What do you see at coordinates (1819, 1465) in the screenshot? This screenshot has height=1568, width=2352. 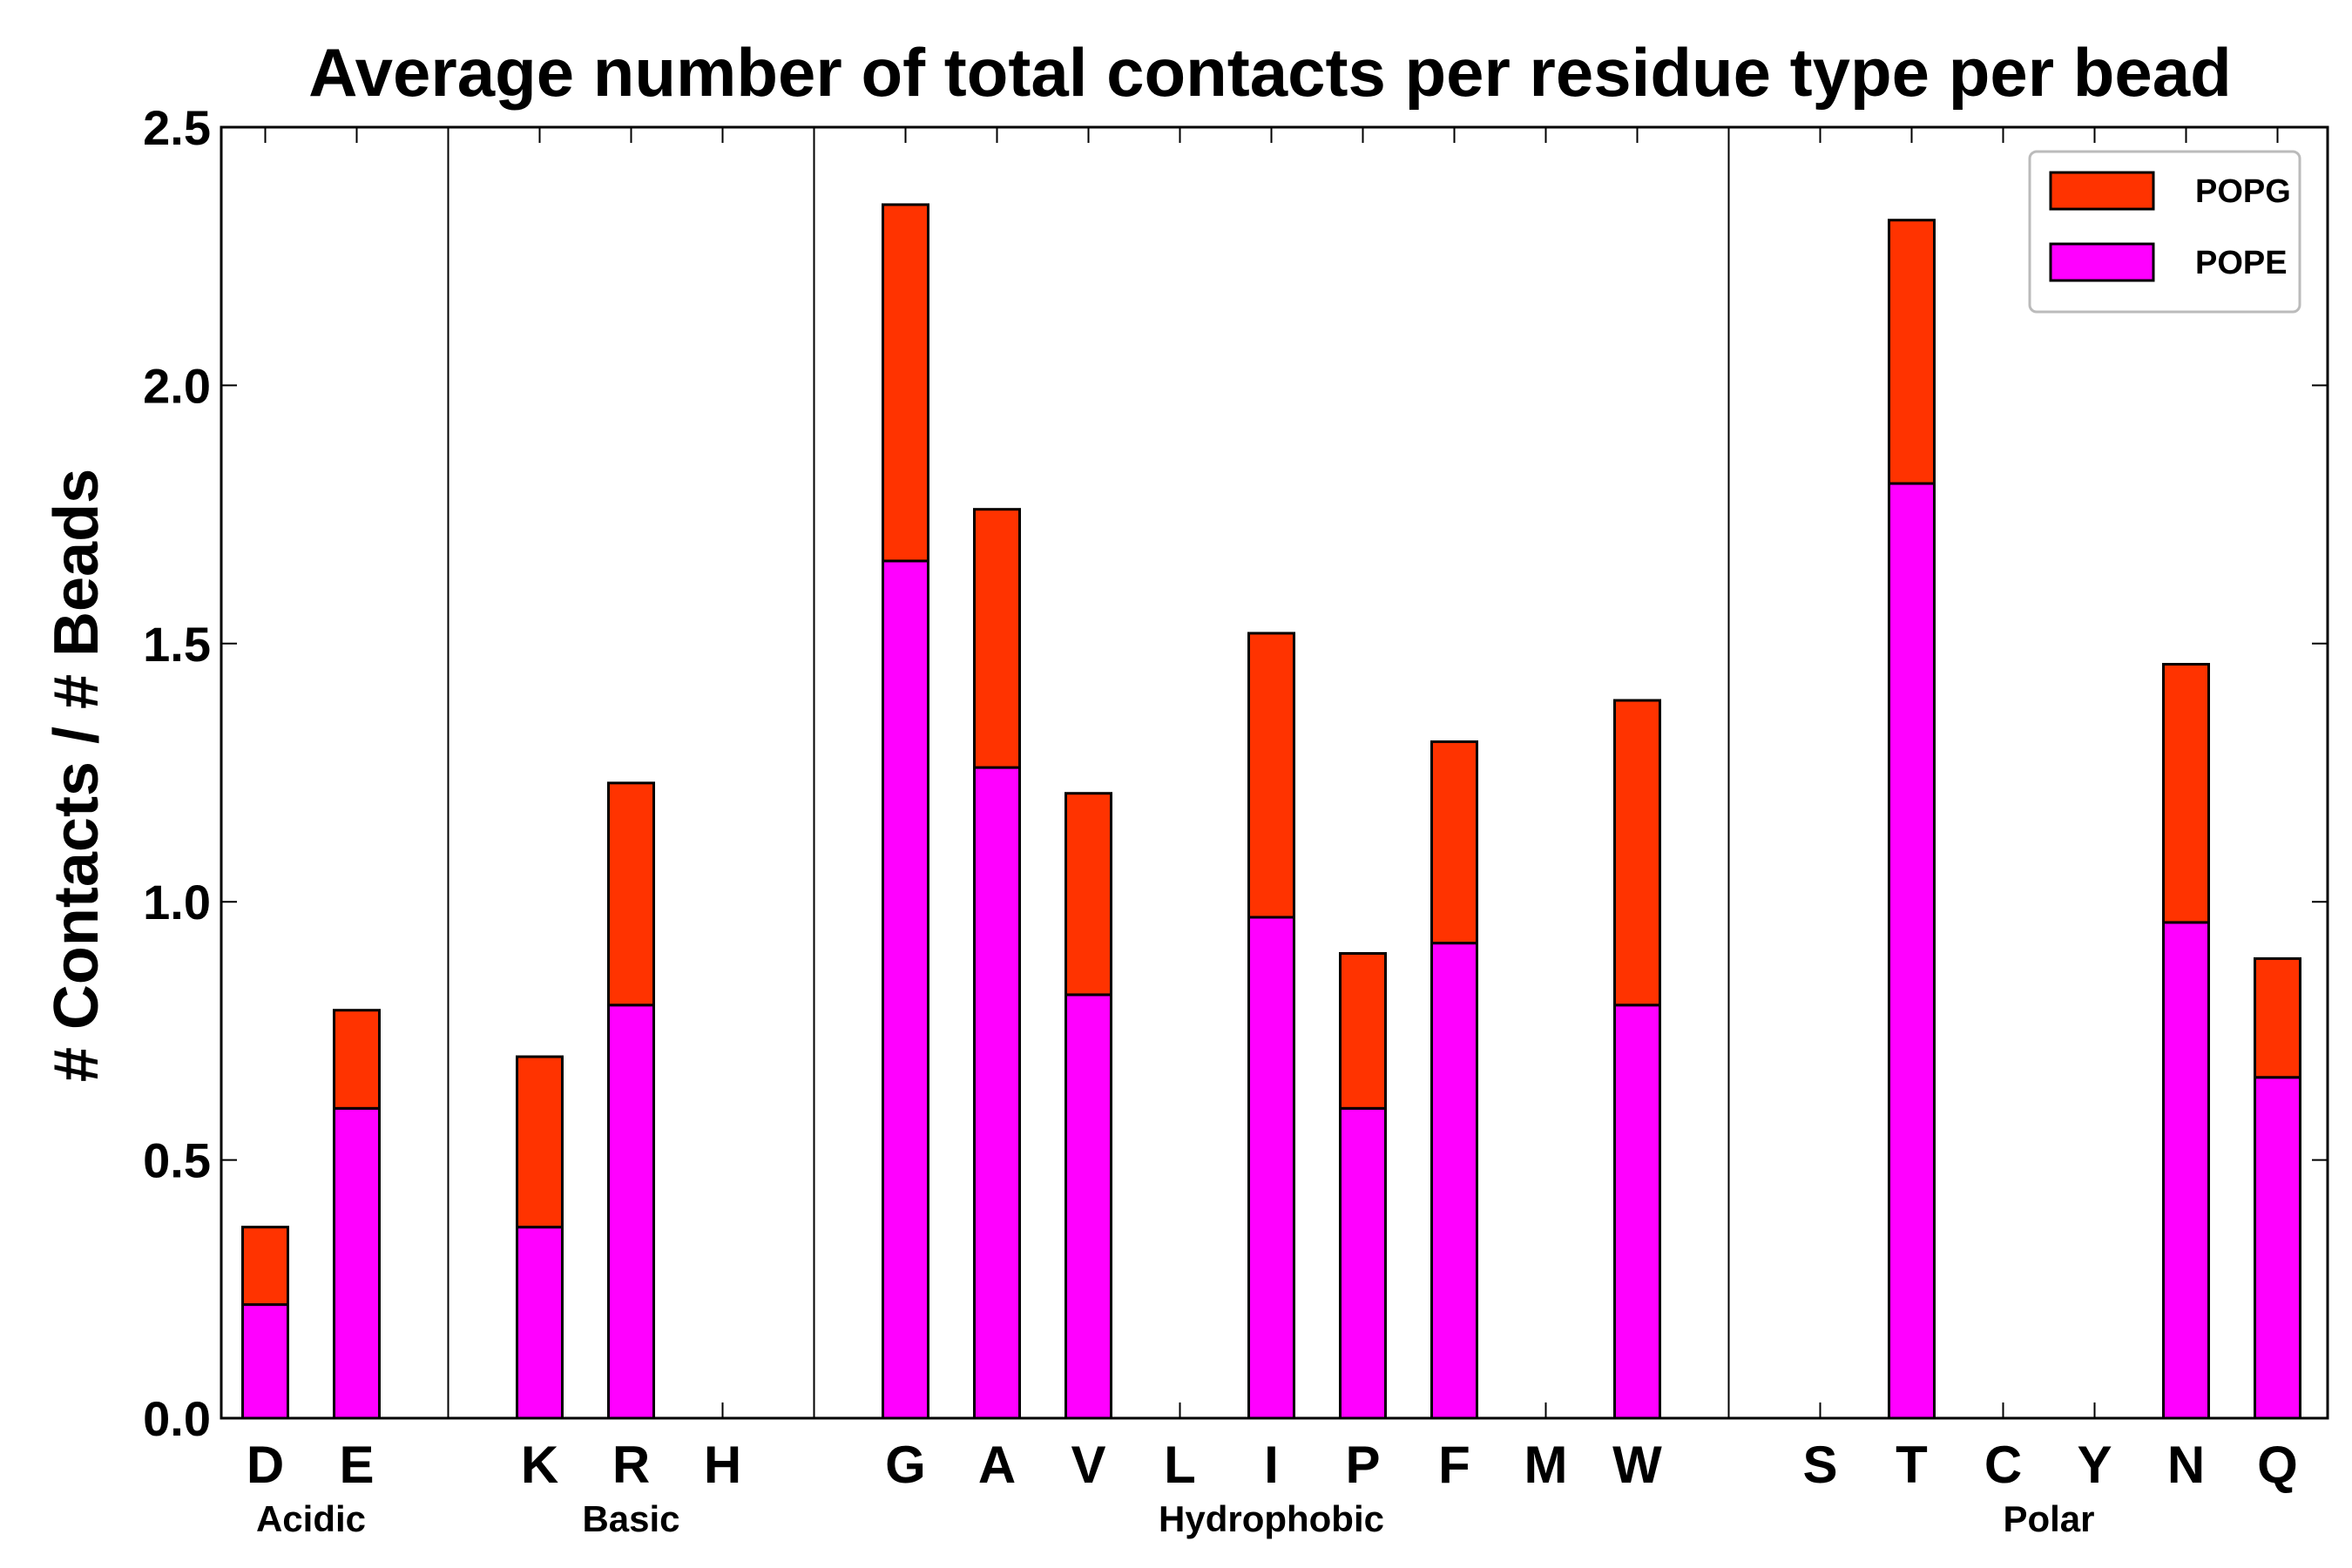 I see `x-tick-label: S` at bounding box center [1819, 1465].